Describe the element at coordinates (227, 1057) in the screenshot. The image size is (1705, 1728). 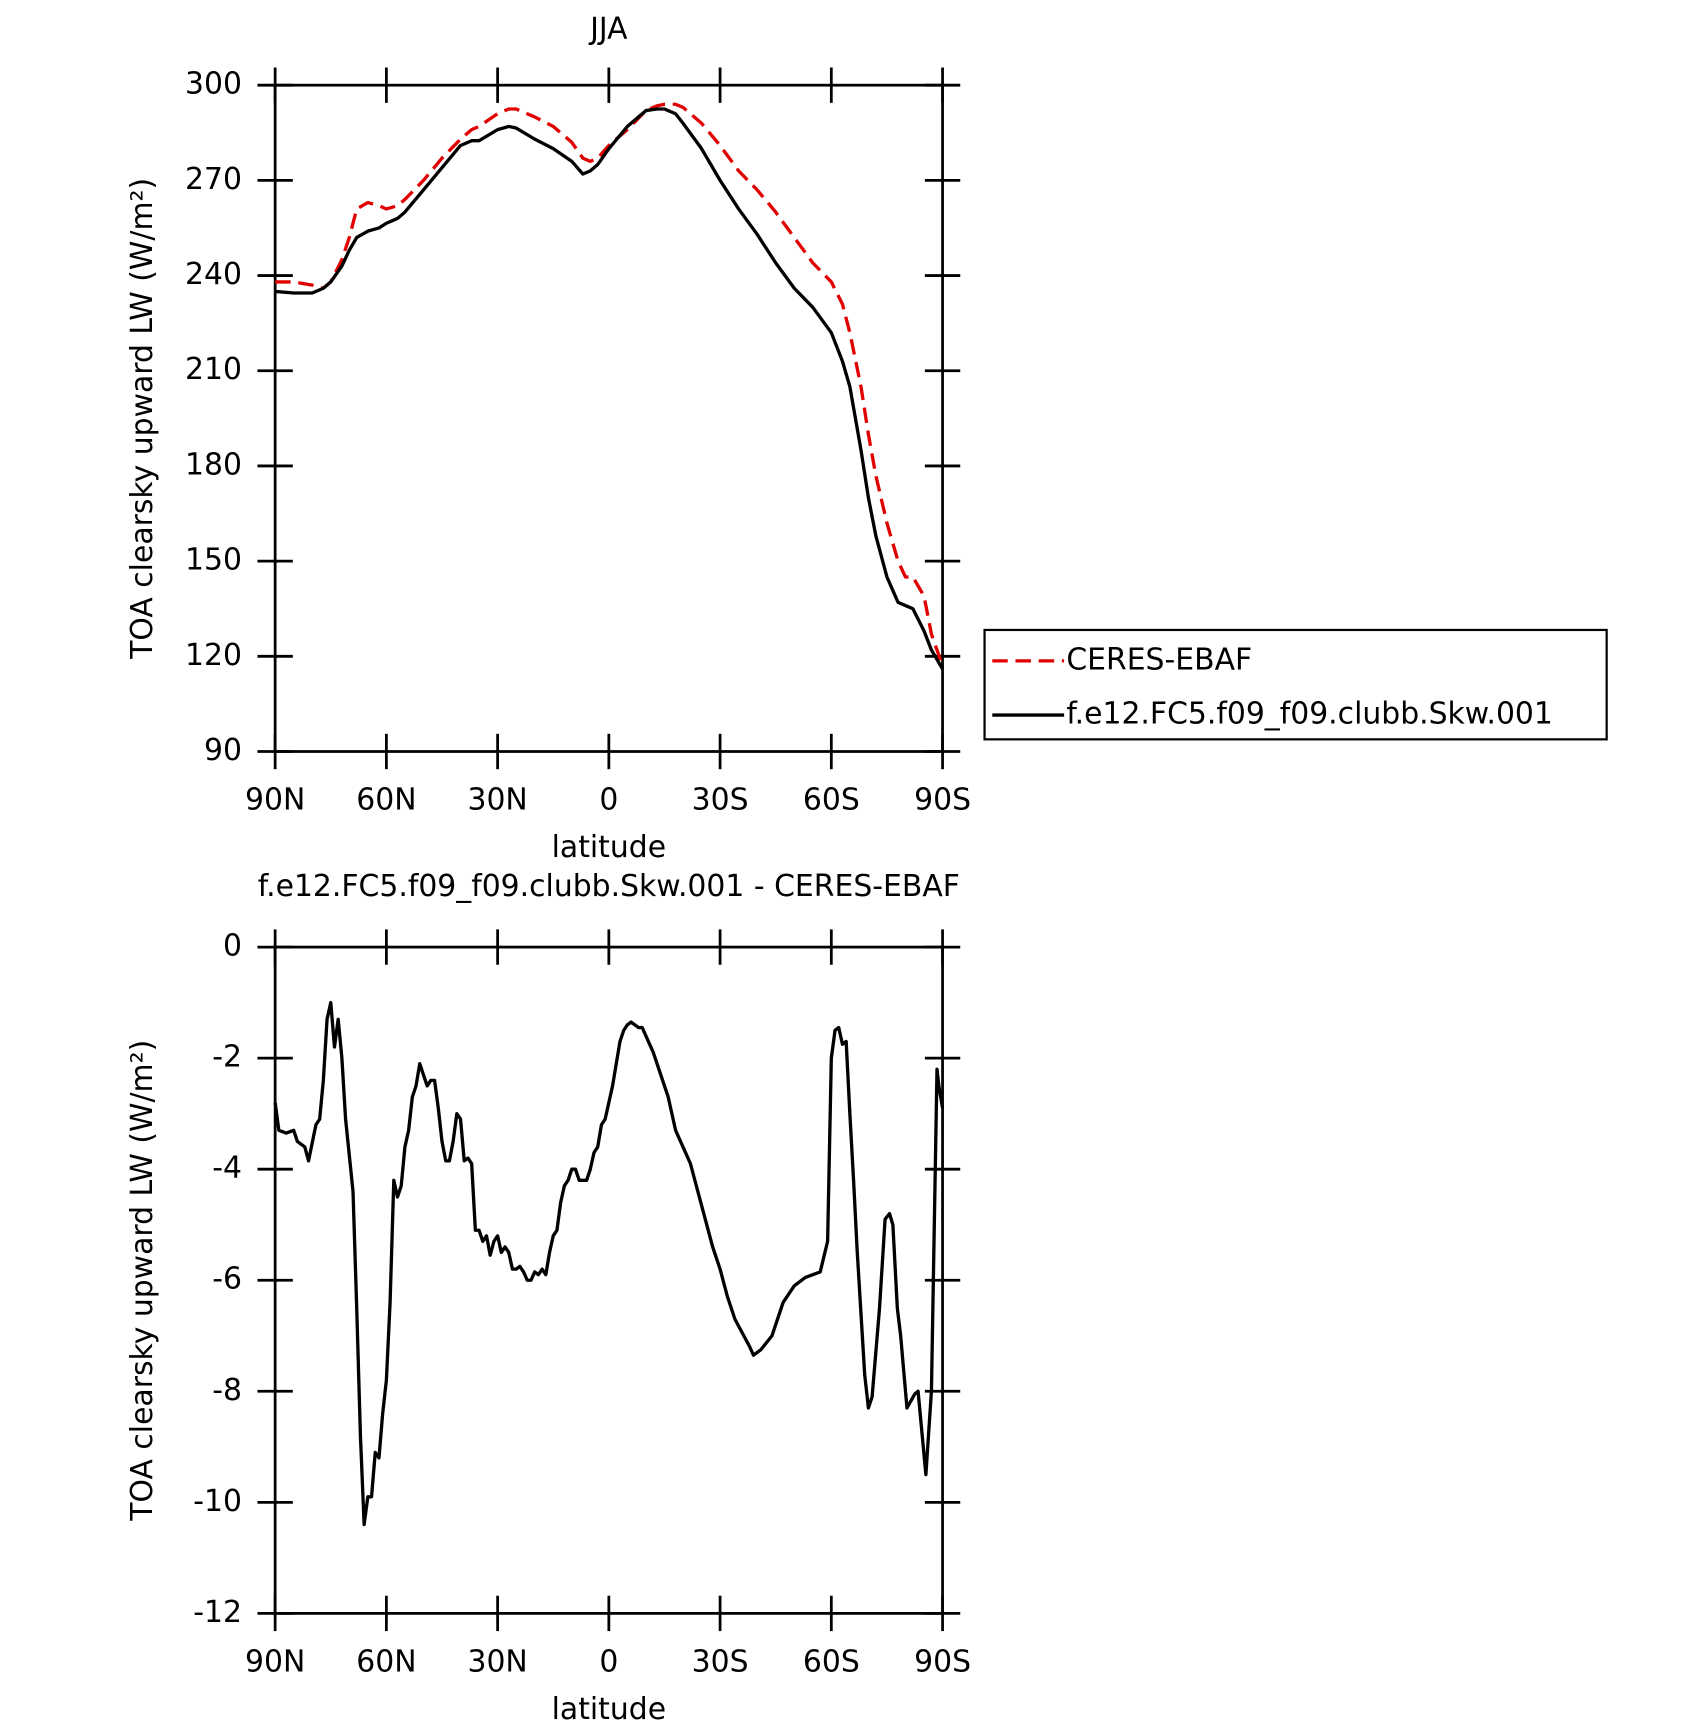
I see `y-tick-label: -2` at that location.